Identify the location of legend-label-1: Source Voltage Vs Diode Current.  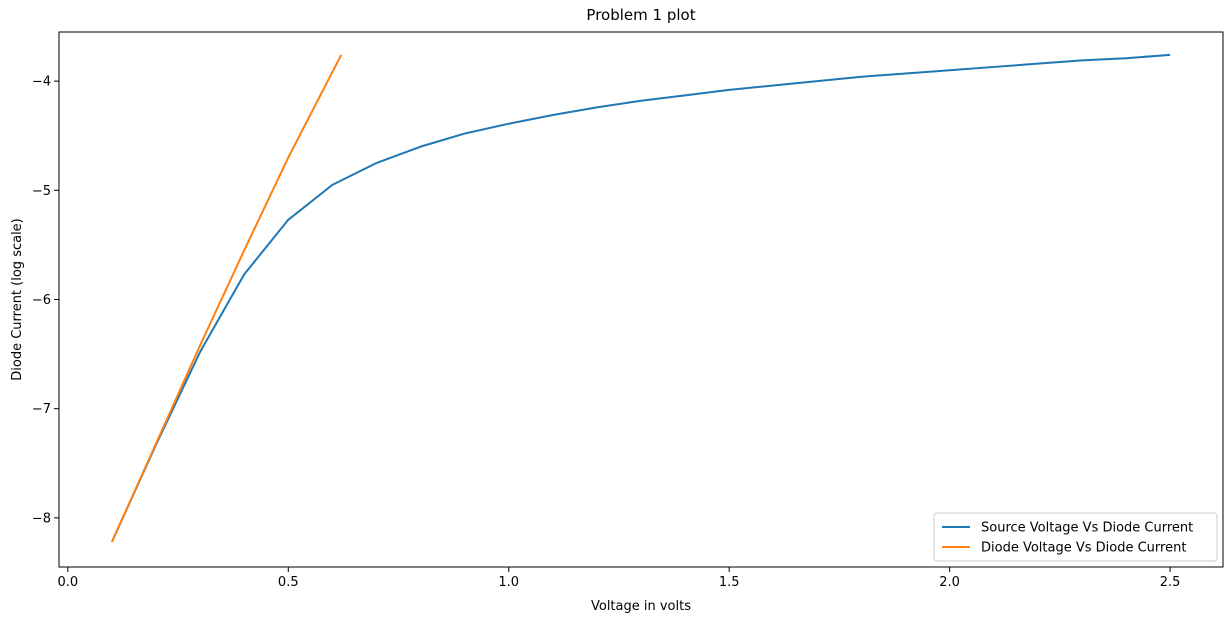
(1087, 528).